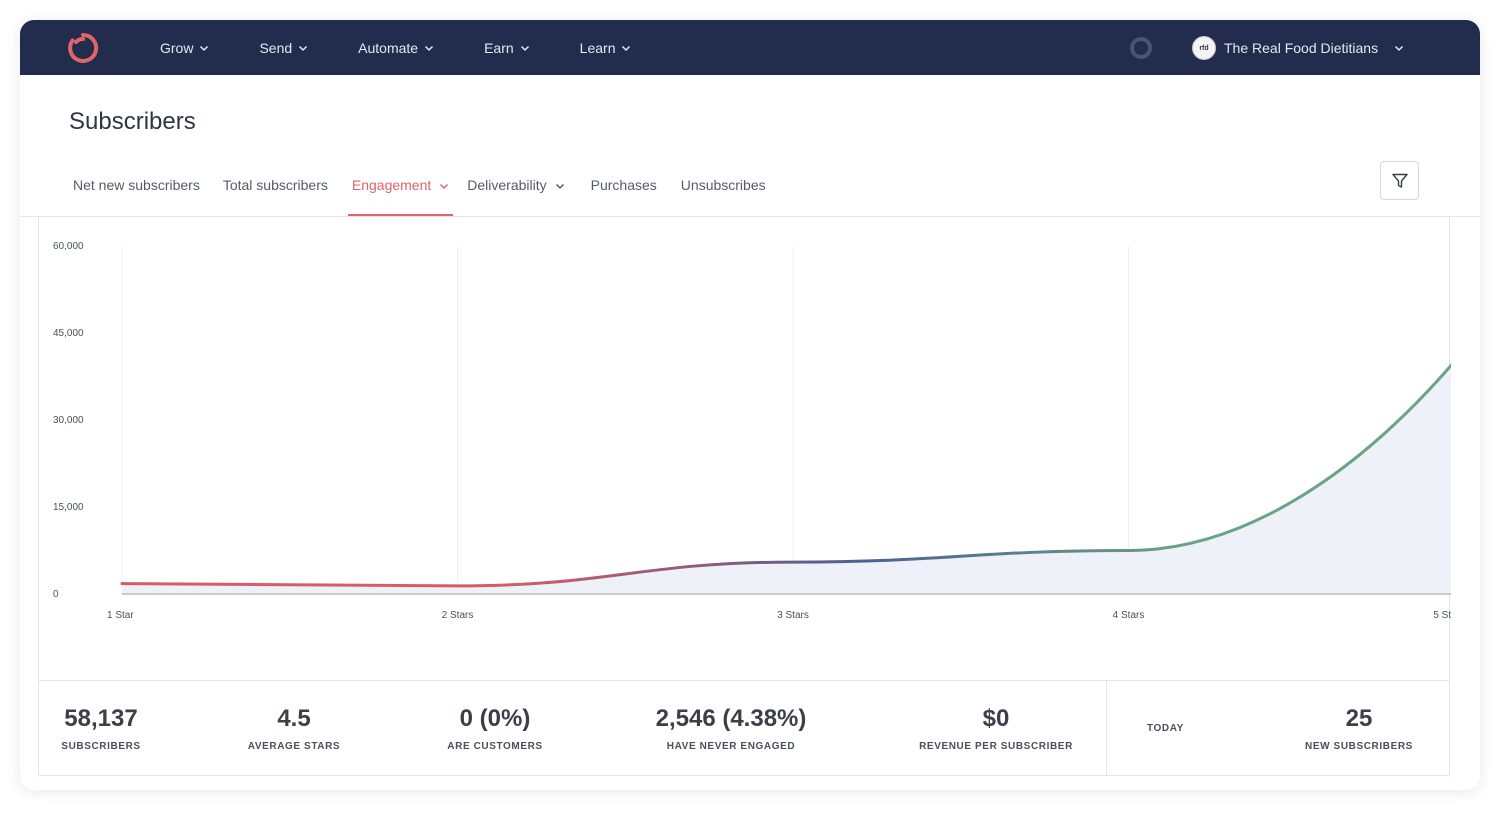 The width and height of the screenshot is (1500, 817). I want to click on stat-new-subscribers: 25 NEW SUBSCRIBERS, so click(1359, 728).